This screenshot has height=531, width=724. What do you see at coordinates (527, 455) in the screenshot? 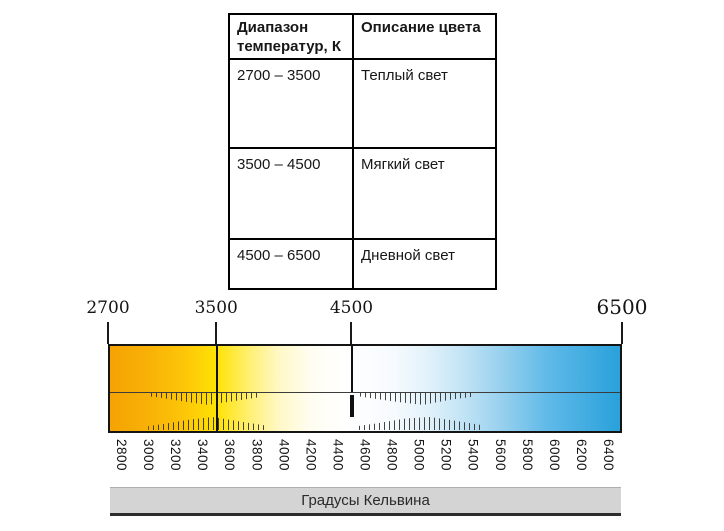
I see `kelvin-tick-label-5800: 5800` at bounding box center [527, 455].